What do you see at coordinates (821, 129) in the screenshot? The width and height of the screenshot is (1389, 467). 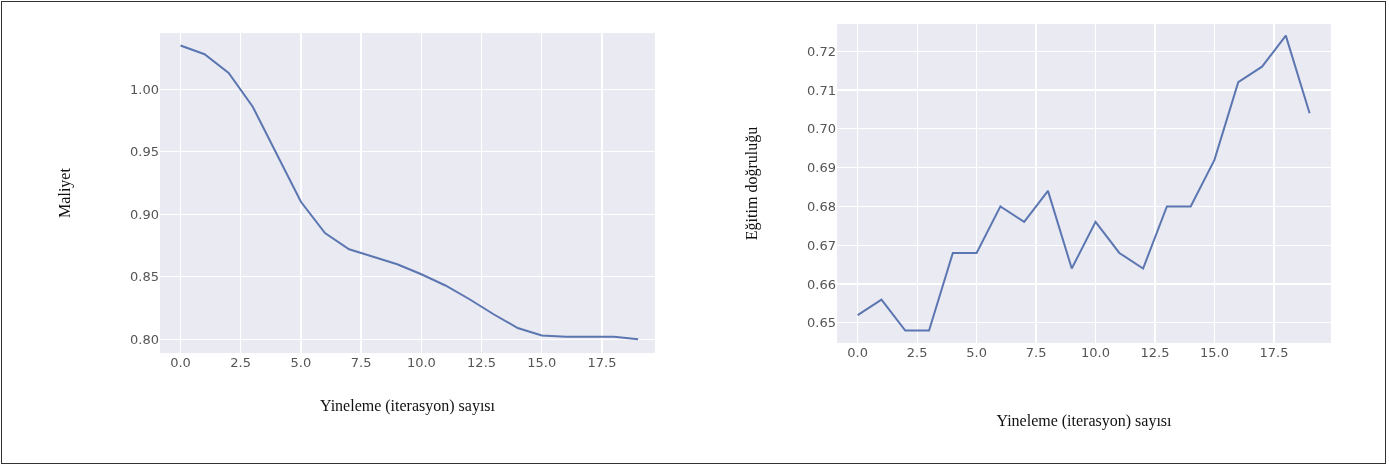 I see `y-tick-label: 0.70` at bounding box center [821, 129].